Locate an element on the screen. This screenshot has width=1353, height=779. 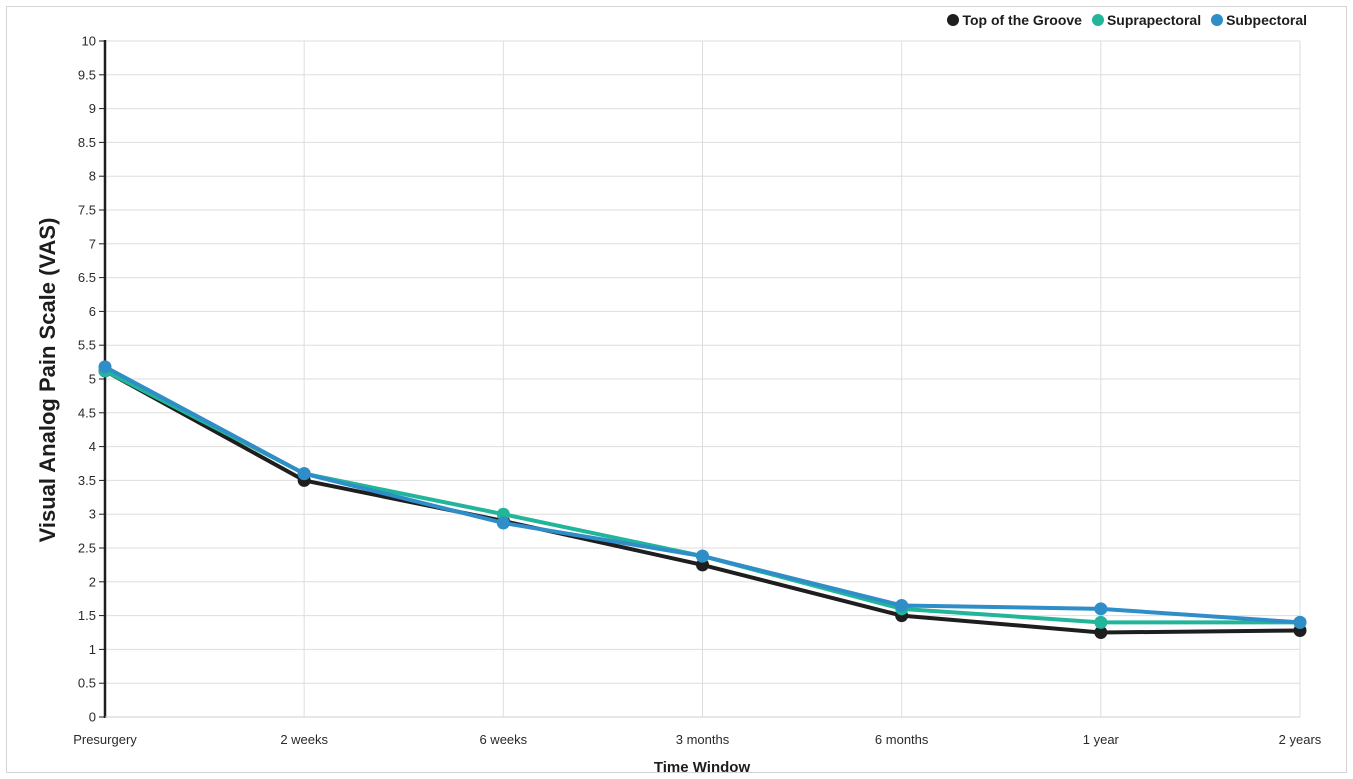
y-tick-label: 5.5 is located at coordinates (87, 345).